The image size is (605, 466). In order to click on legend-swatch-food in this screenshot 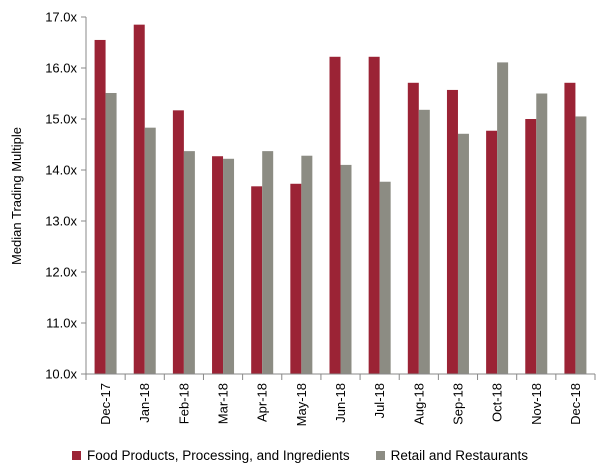, I will do `click(76, 455)`.